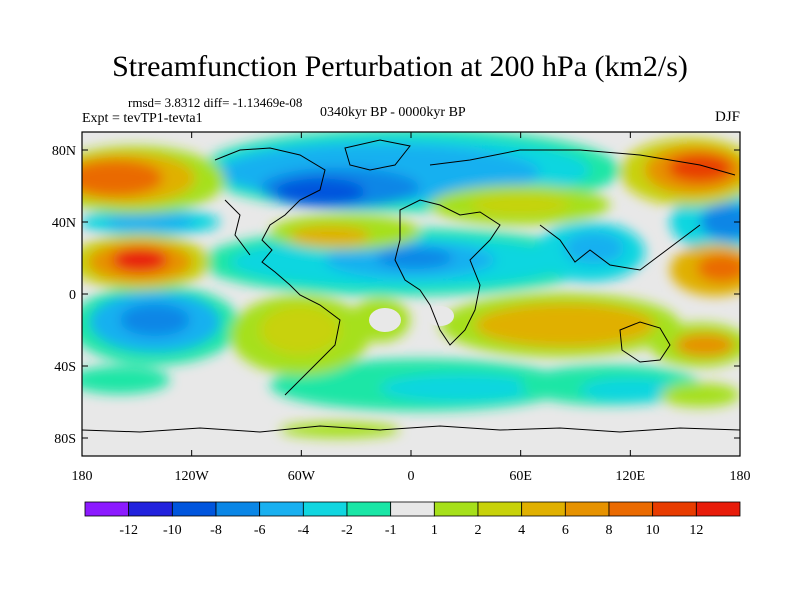  I want to click on lat-tick-label: 40S, so click(65, 367).